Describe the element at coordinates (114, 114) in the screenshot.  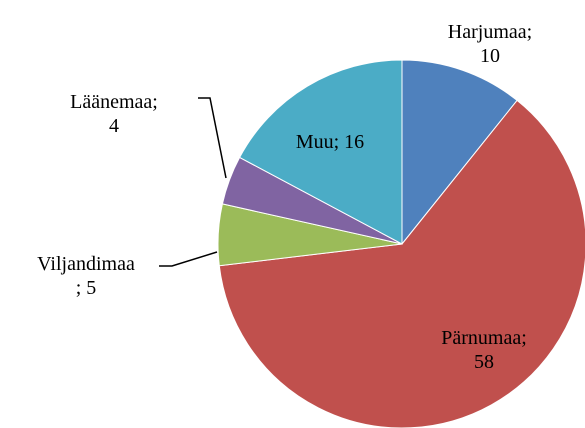
I see `data-label: Läänemaa; 4` at that location.